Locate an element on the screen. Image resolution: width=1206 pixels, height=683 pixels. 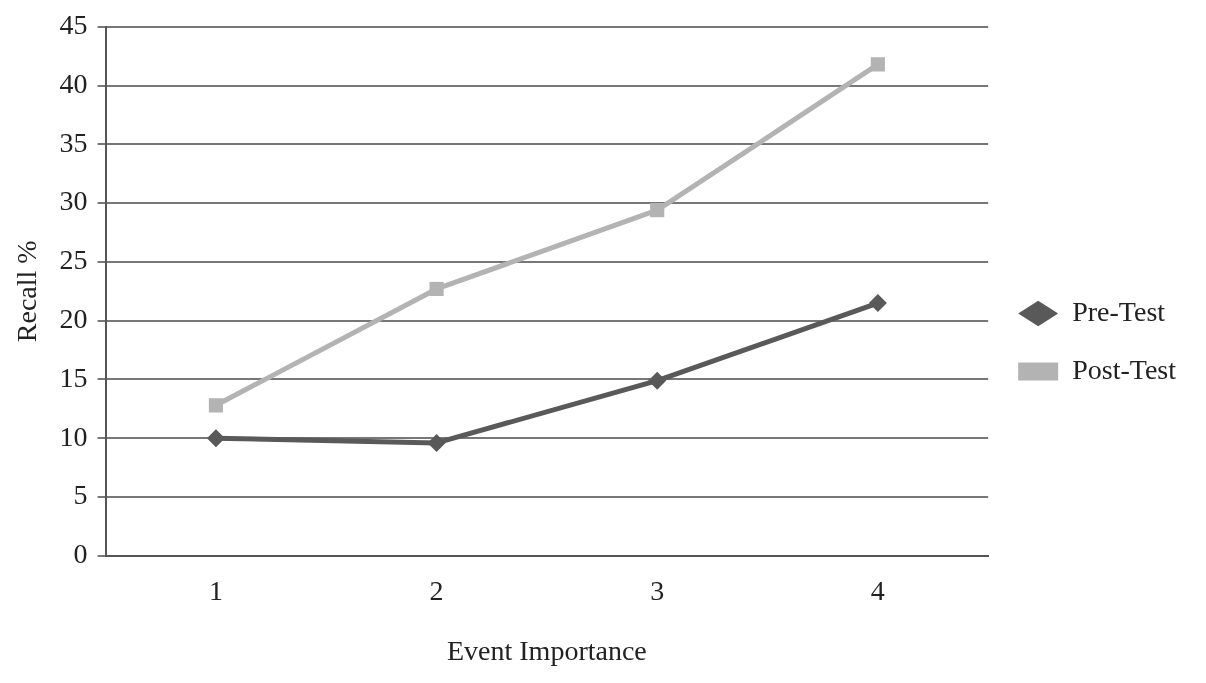
y-tick-label: 40 is located at coordinates (73, 83).